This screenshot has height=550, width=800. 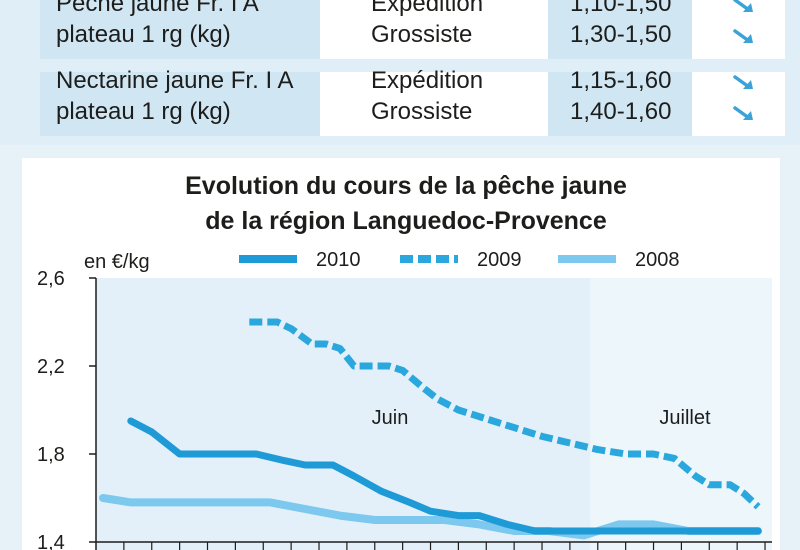 I want to click on y-tick-label: 2,6, so click(x=51, y=279).